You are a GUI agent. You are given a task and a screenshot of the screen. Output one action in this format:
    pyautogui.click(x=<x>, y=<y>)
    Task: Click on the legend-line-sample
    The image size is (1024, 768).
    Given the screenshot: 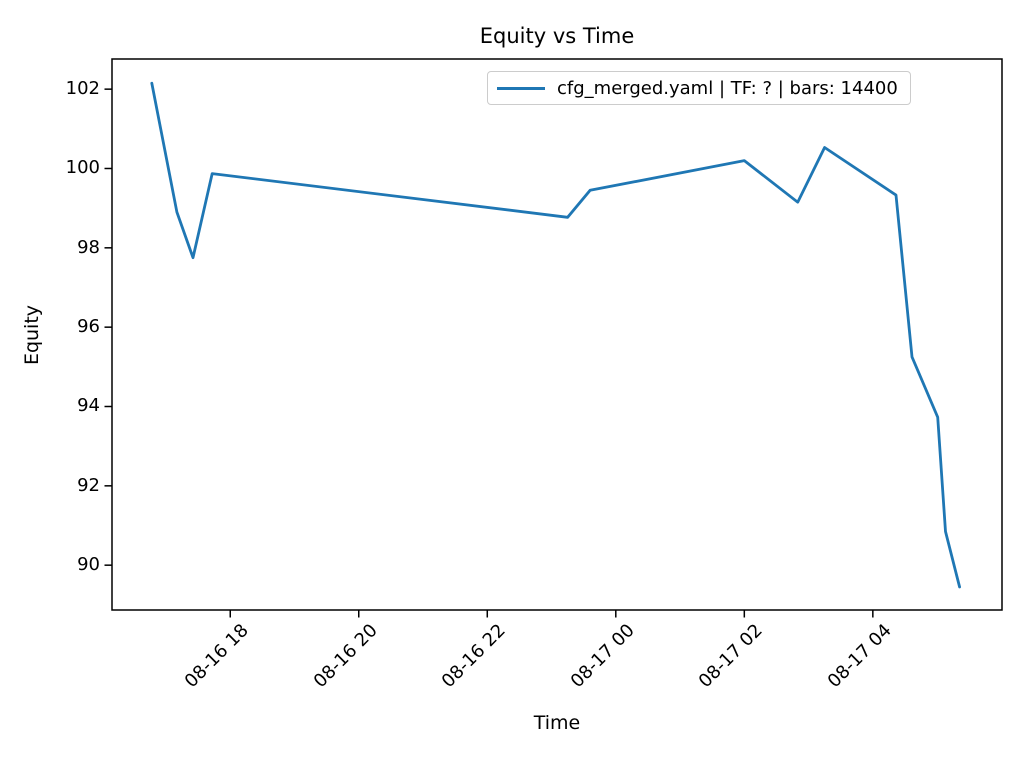 What is the action you would take?
    pyautogui.click(x=521, y=88)
    